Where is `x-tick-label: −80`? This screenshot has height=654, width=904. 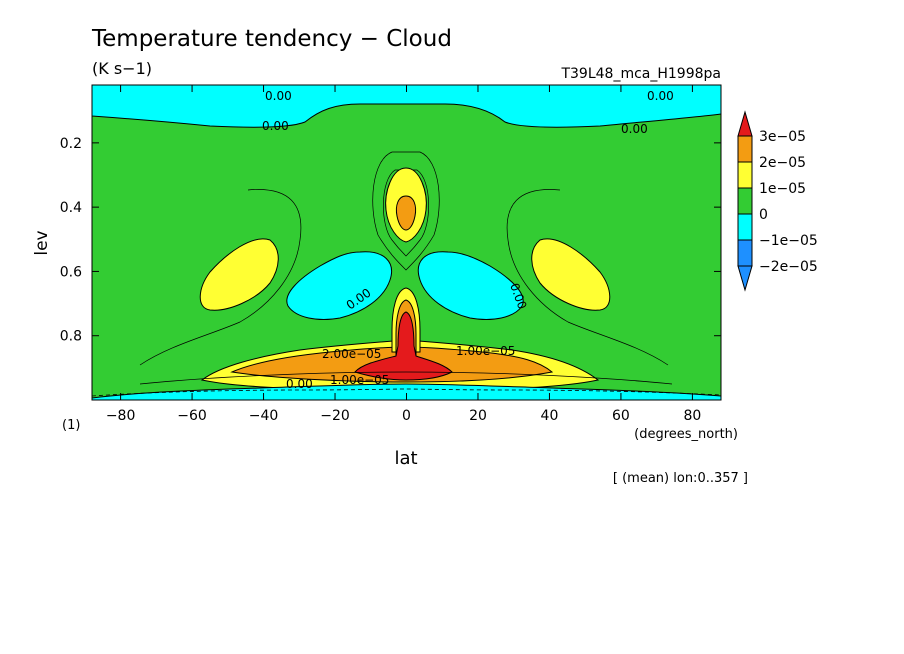
x-tick-label: −80 is located at coordinates (121, 416).